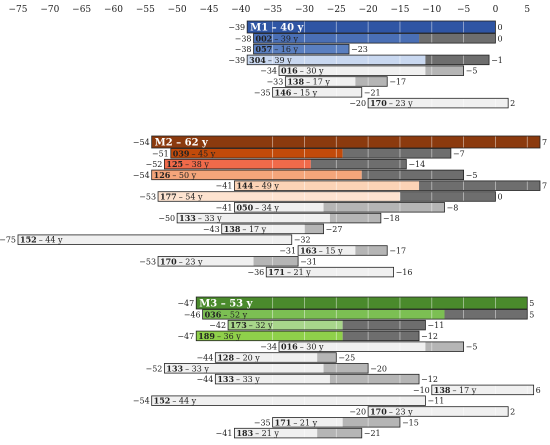 The height and width of the screenshot is (445, 550). What do you see at coordinates (177, 10) in the screenshot?
I see `x-tick-label: −50` at bounding box center [177, 10].